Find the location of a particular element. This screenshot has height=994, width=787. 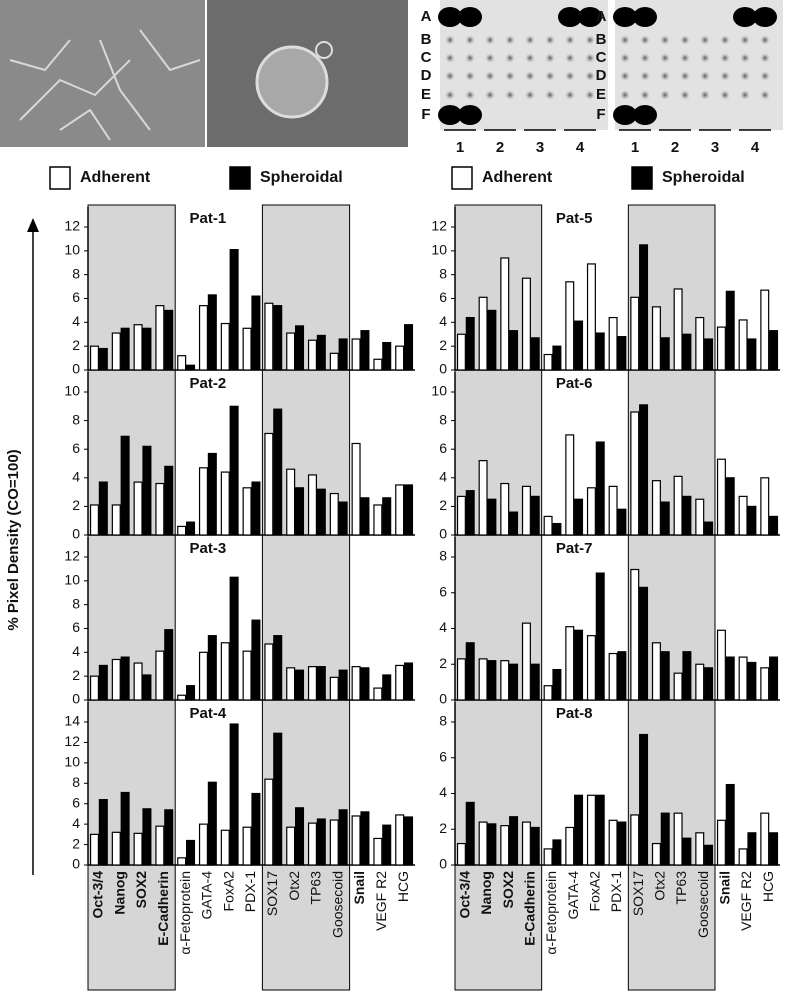

blot-row-label: D is located at coordinates (601, 75).